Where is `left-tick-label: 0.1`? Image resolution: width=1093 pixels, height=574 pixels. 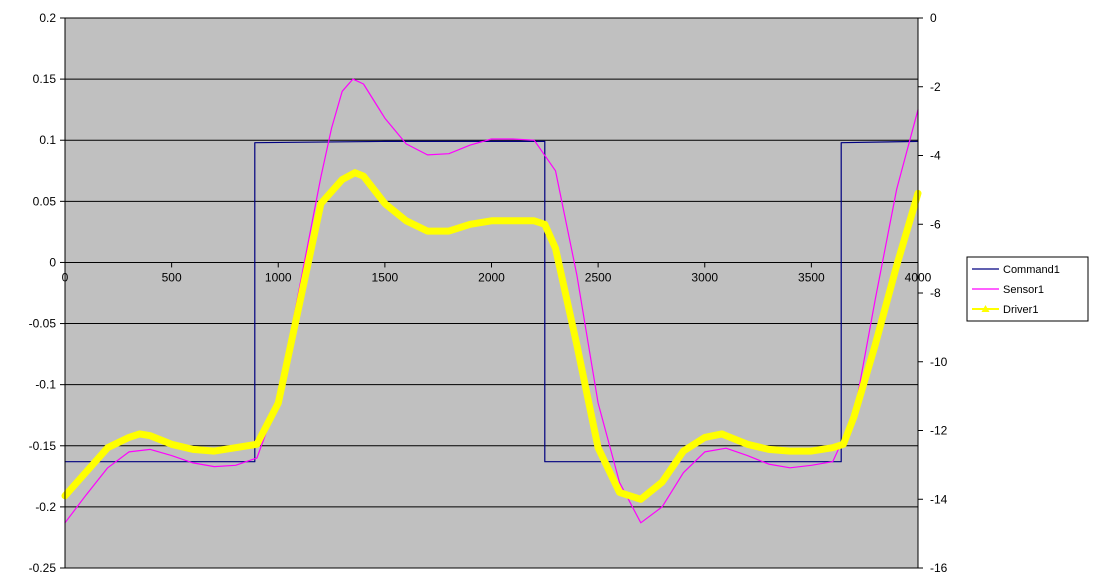 left-tick-label: 0.1 is located at coordinates (47, 140).